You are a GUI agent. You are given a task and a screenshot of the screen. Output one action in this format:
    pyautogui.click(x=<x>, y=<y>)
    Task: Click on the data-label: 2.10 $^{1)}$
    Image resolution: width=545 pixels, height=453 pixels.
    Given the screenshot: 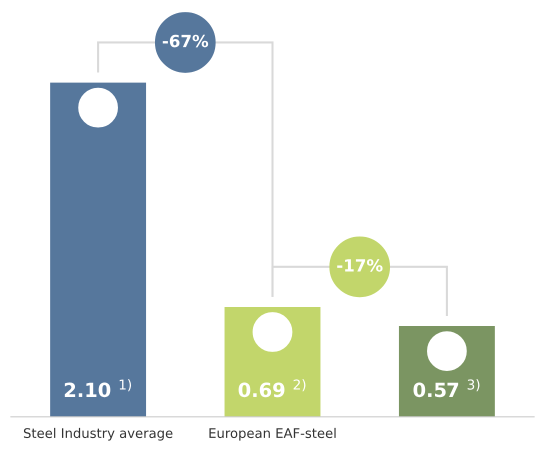 What is the action you would take?
    pyautogui.click(x=98, y=388)
    